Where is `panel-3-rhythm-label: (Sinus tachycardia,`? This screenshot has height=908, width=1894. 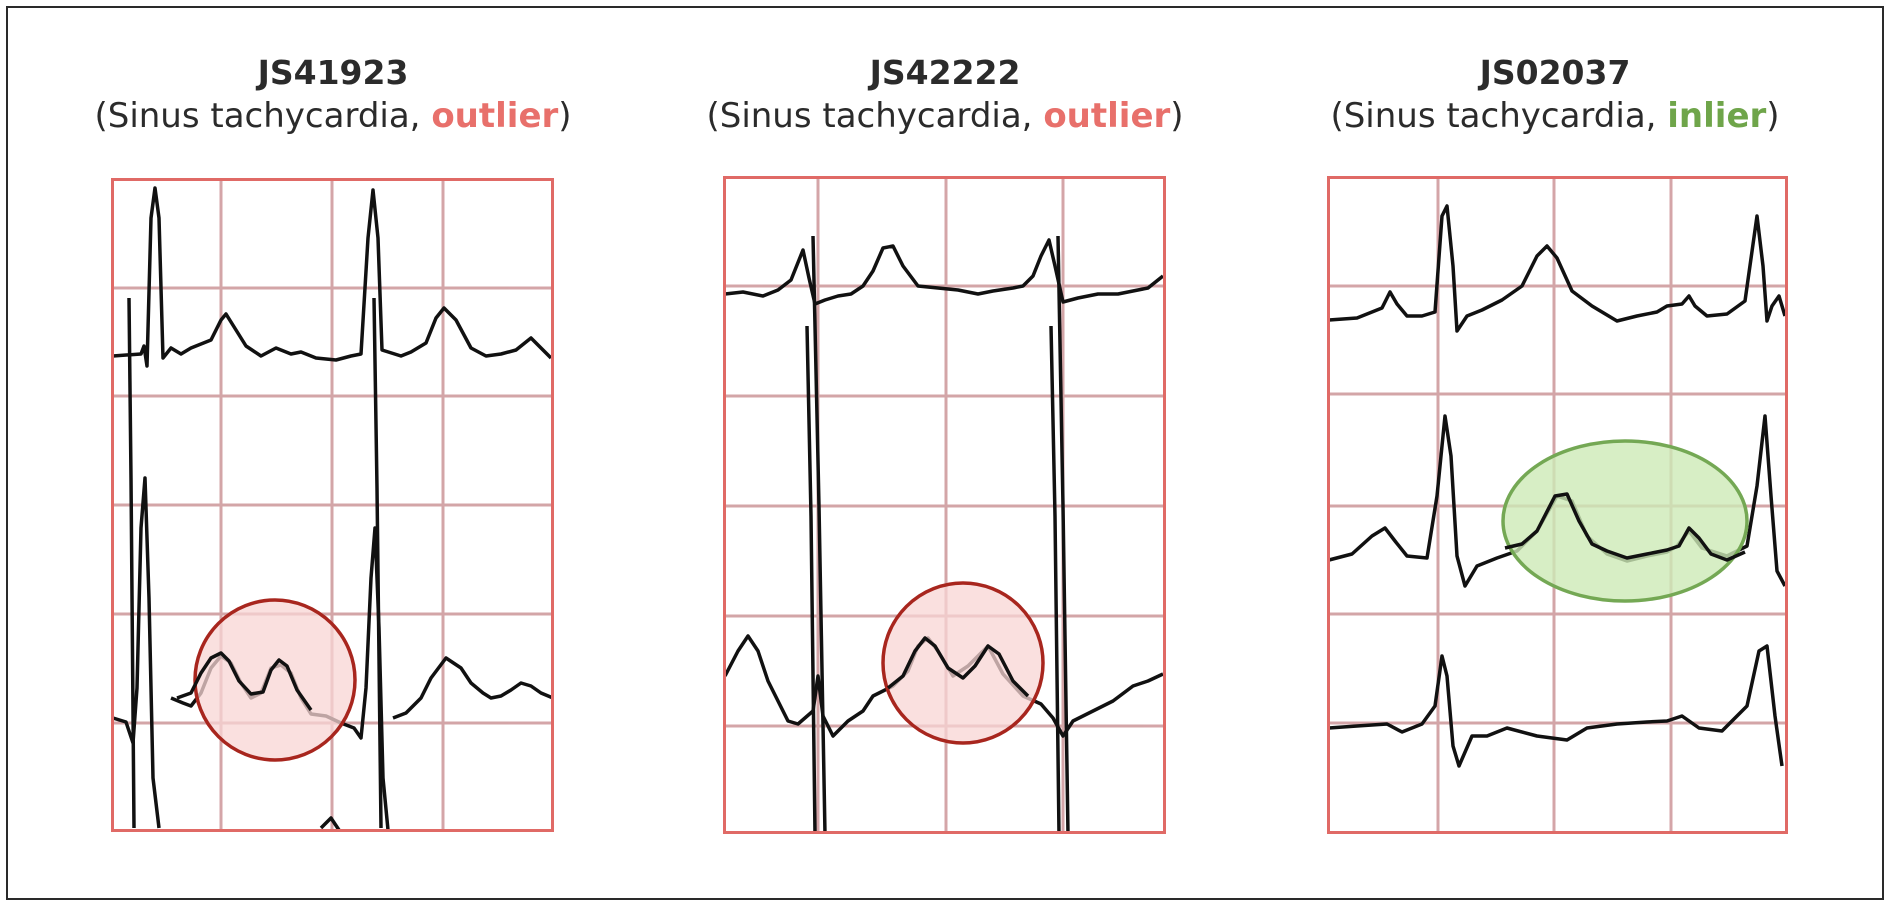 panel-3-rhythm-label: (Sinus tachycardia, is located at coordinates (1499, 116).